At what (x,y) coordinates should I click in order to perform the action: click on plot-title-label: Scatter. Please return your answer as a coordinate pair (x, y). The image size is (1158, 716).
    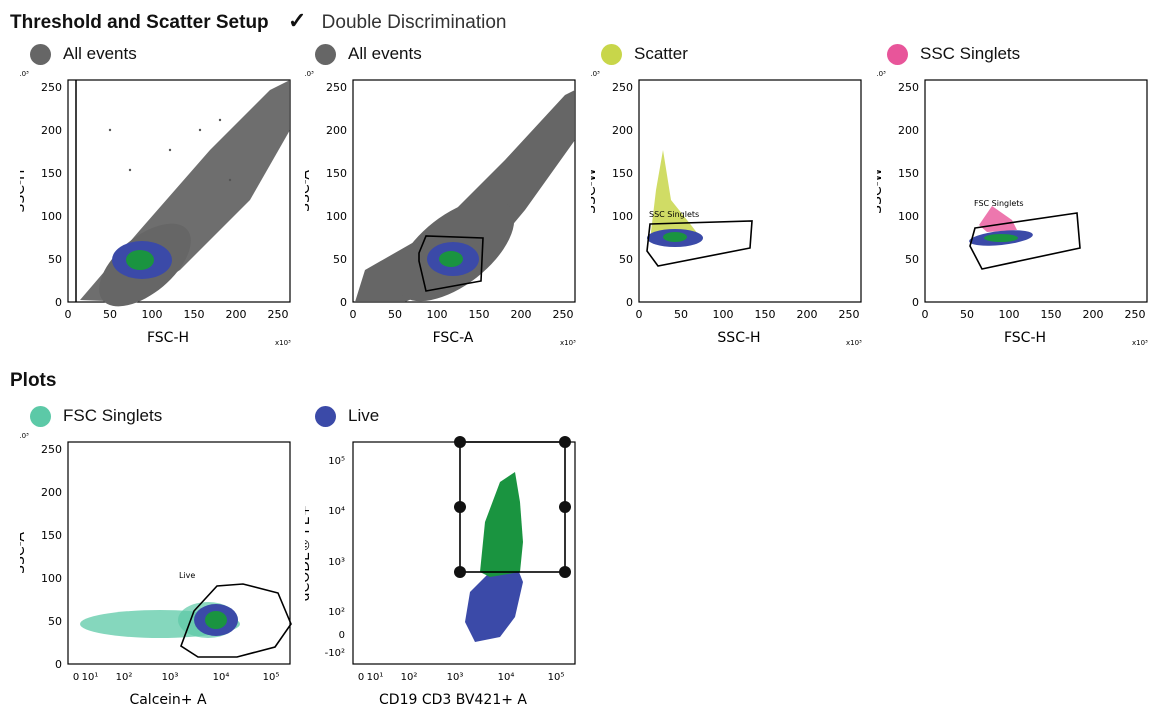
    Looking at the image, I should click on (661, 53).